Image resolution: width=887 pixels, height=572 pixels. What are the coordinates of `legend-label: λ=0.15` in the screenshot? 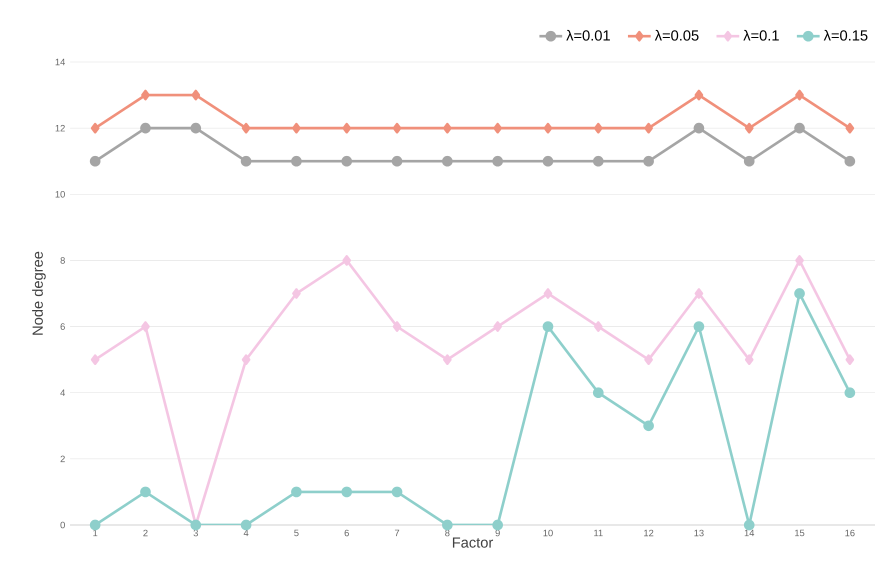 It's located at (846, 35).